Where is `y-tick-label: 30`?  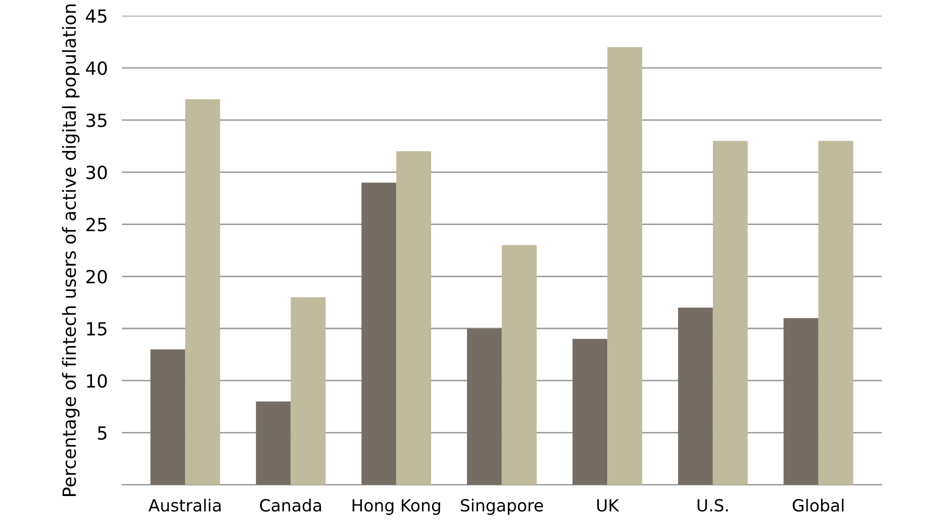
y-tick-label: 30 is located at coordinates (96, 173).